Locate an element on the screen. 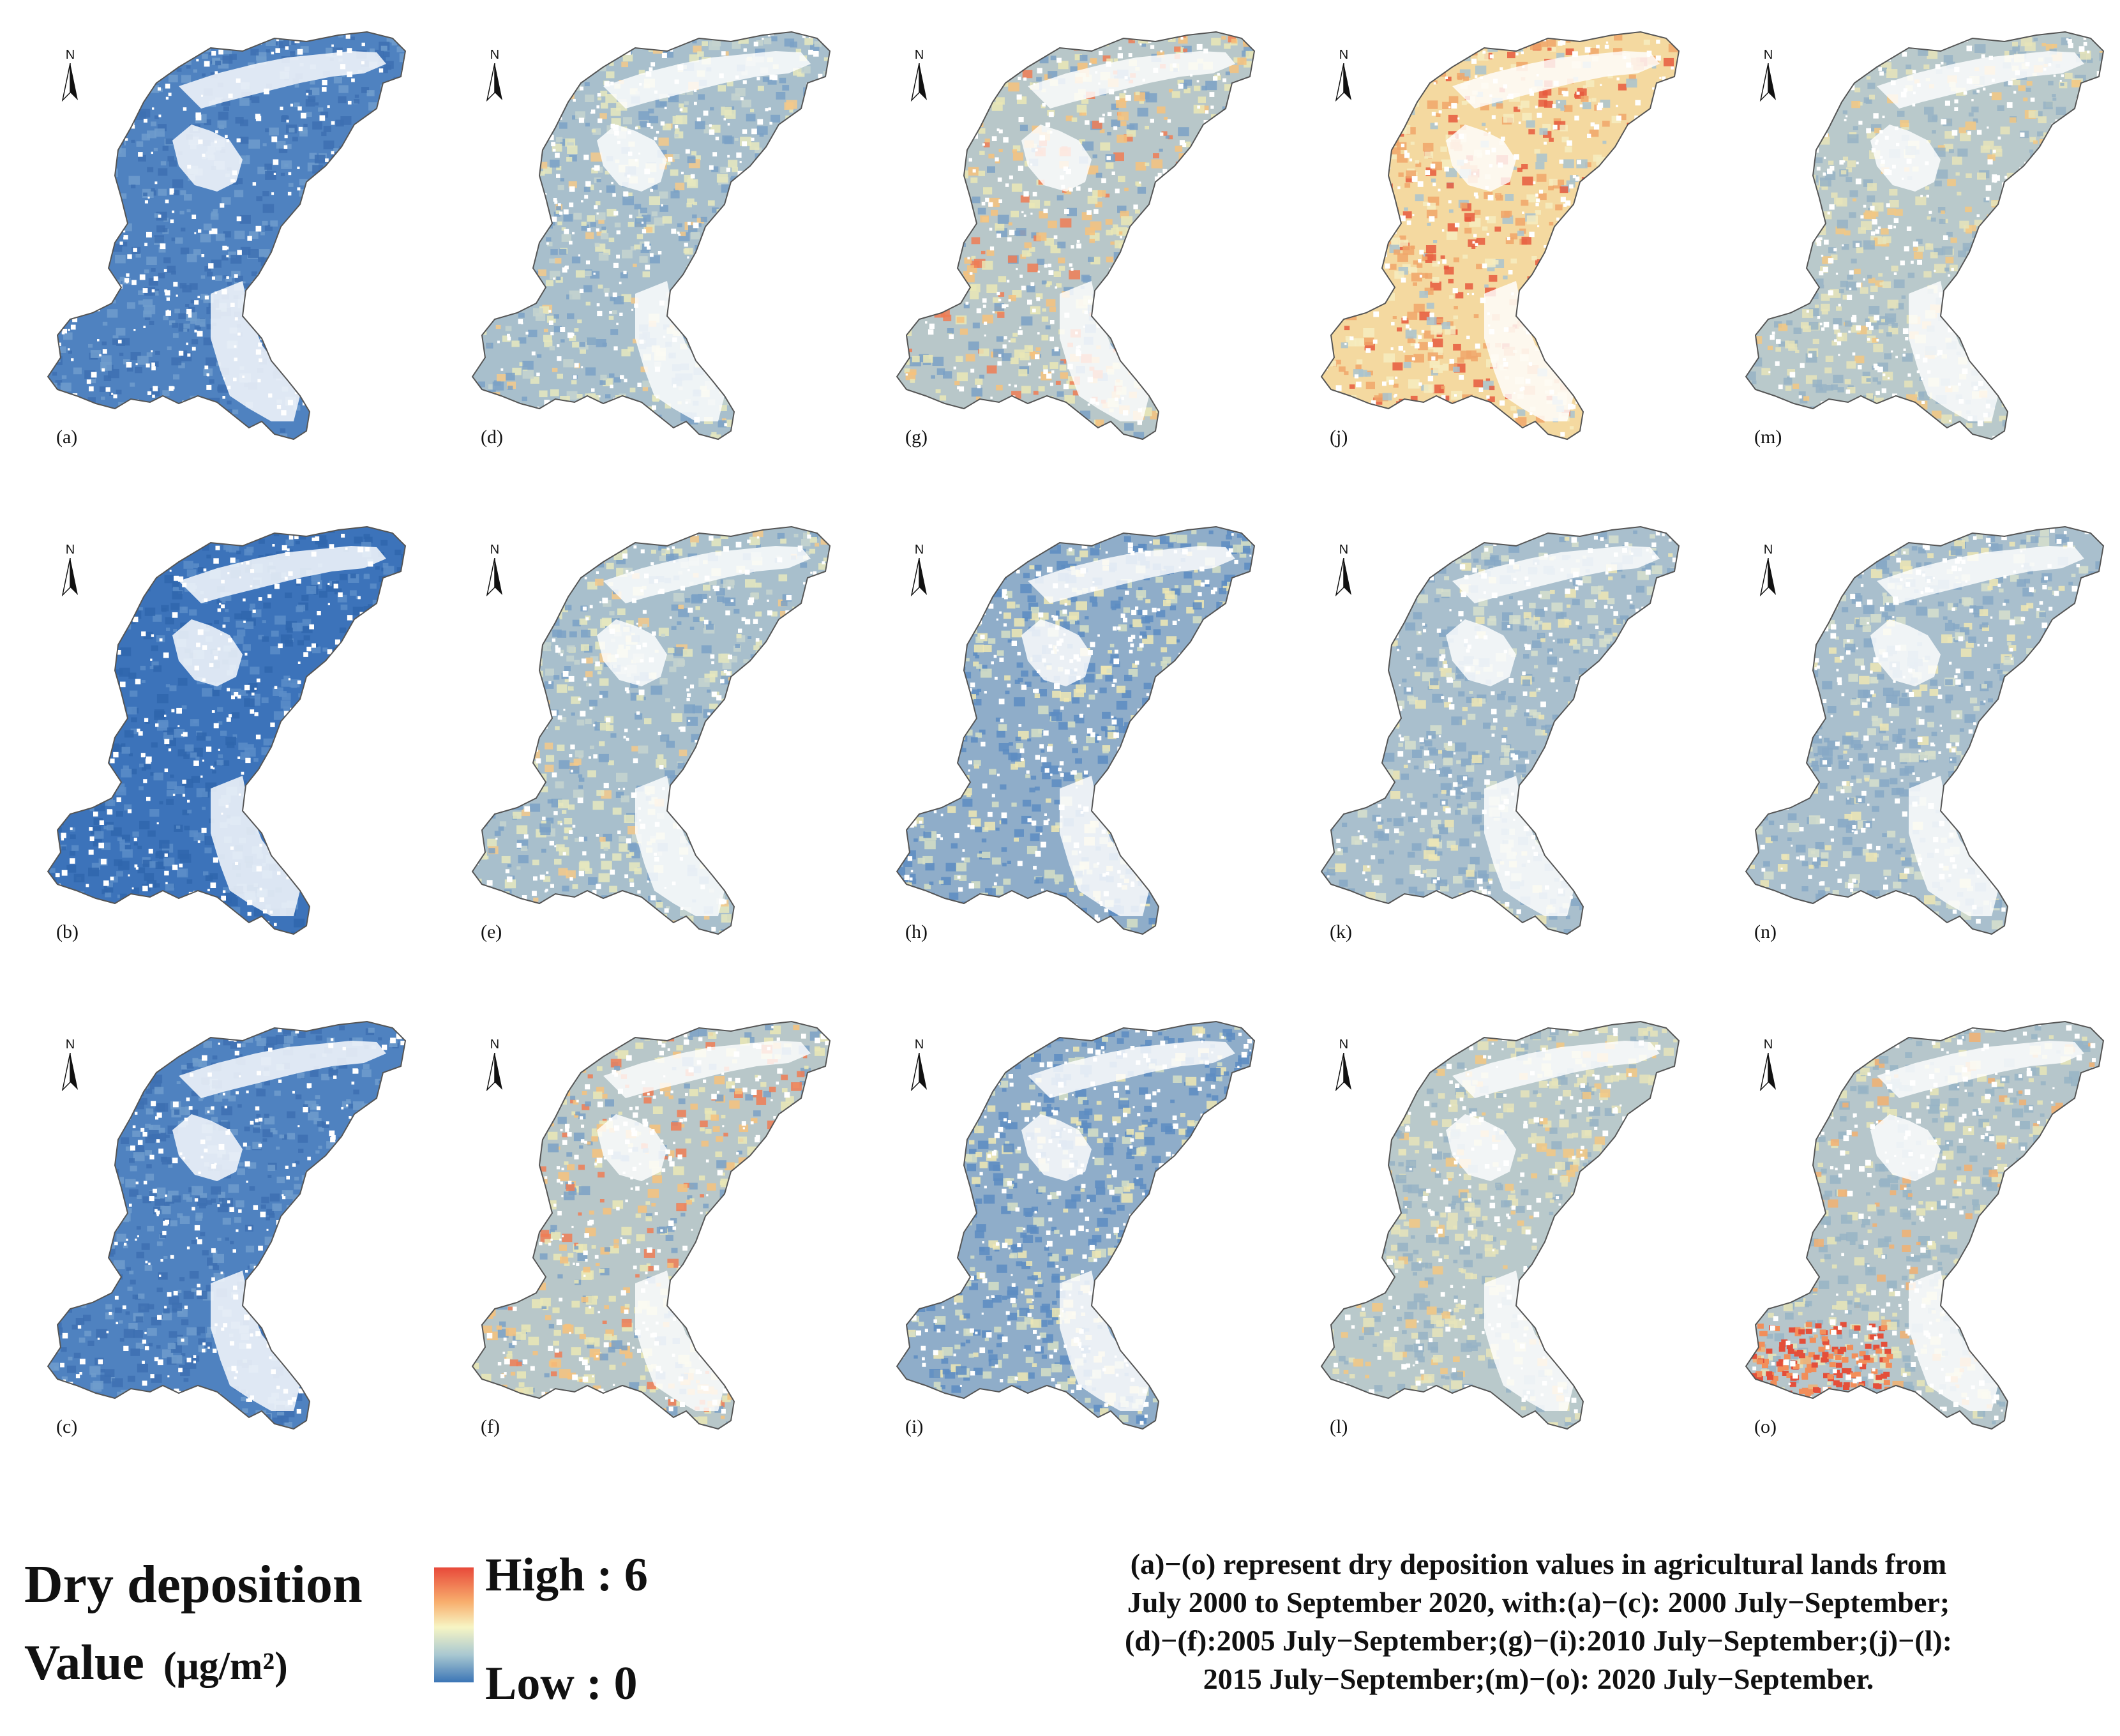  map-fill-n is located at coordinates (1924, 730).